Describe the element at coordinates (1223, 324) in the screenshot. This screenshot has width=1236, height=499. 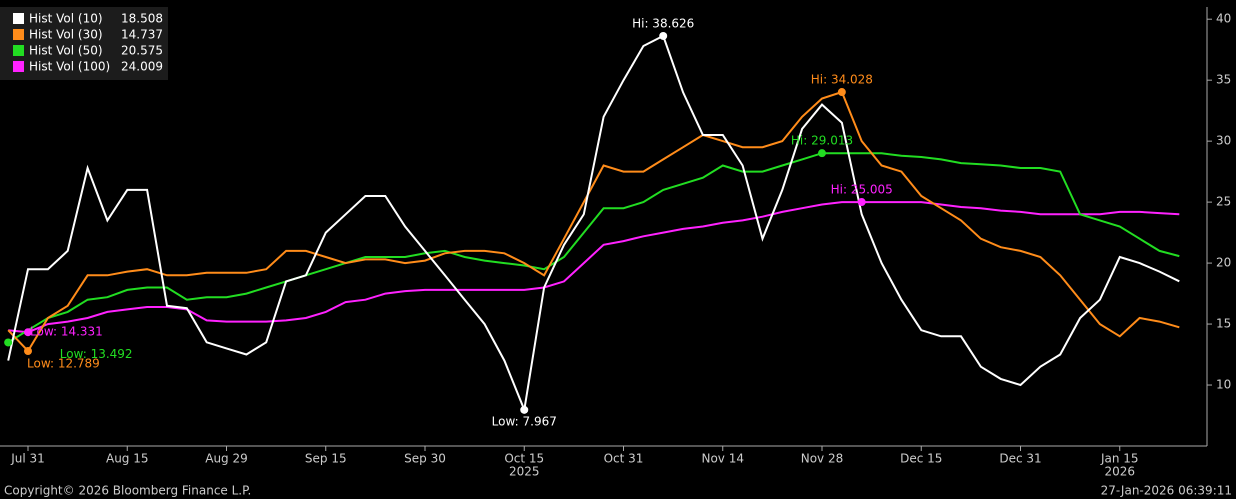
I see `y-tick-label: 15` at that location.